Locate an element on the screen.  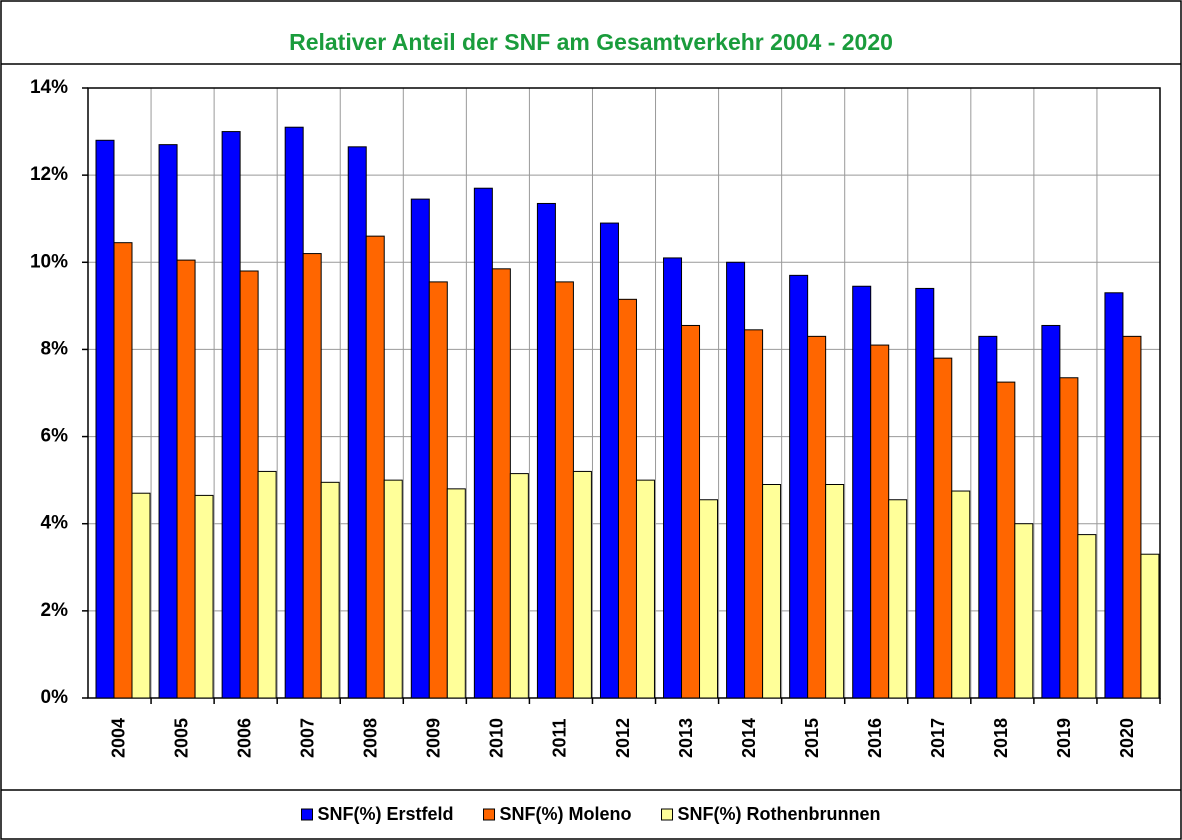
y-tick-label: 2% is located at coordinates (55, 610).